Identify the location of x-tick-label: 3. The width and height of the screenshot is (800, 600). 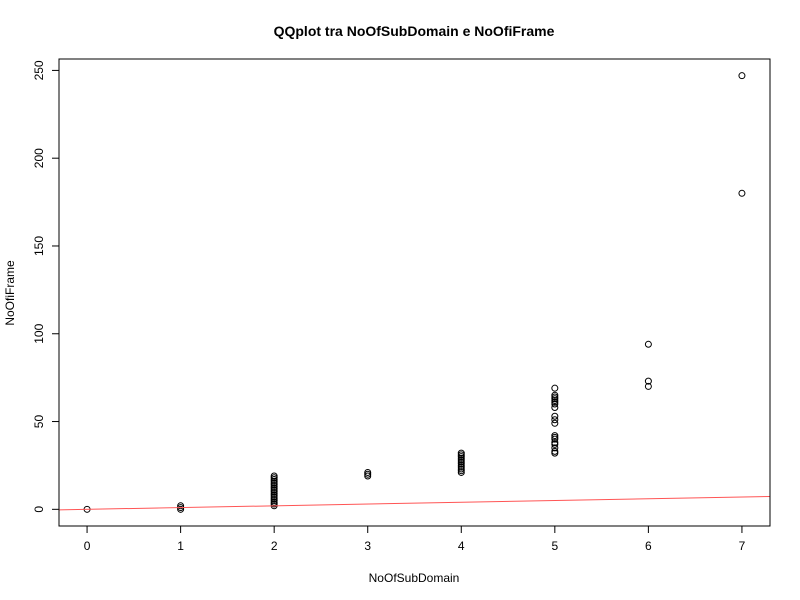
(367, 546).